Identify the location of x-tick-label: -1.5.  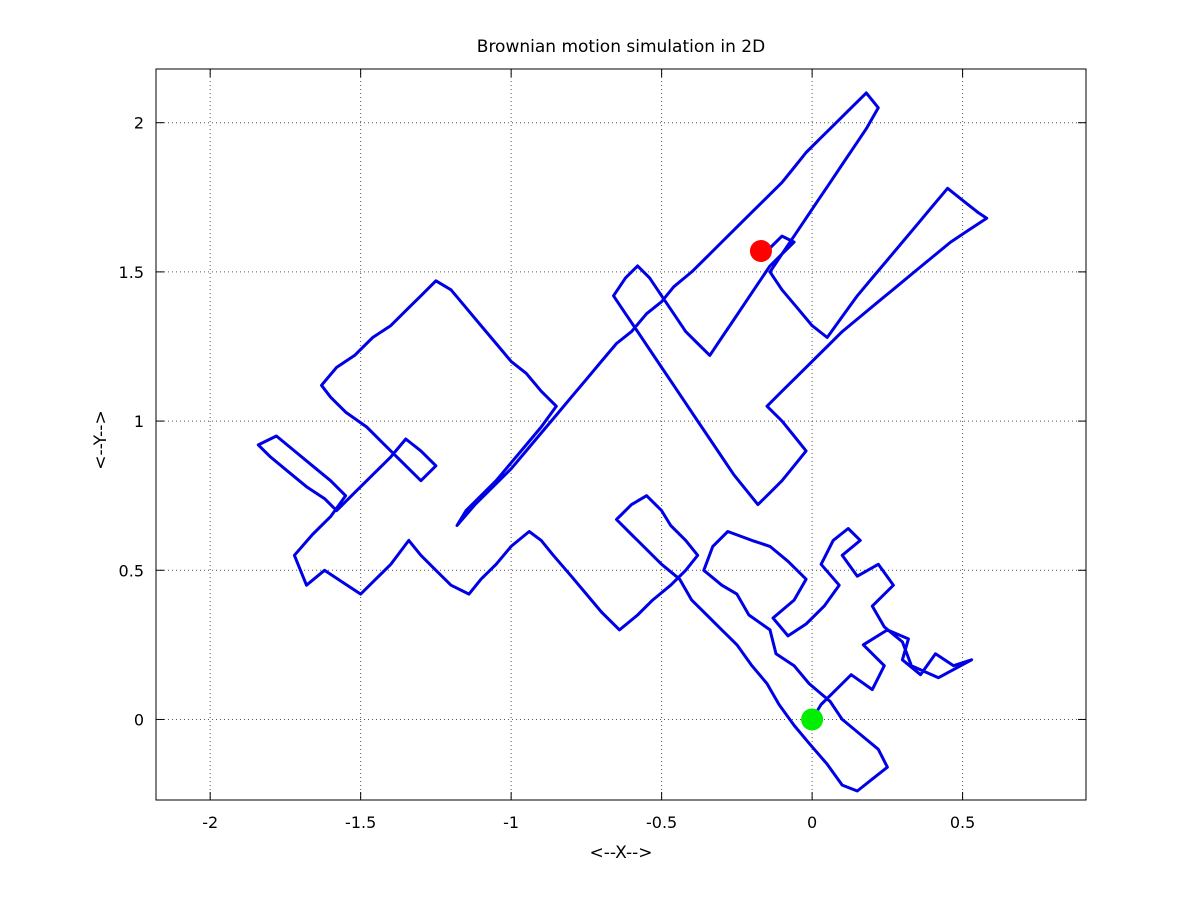
(360, 822).